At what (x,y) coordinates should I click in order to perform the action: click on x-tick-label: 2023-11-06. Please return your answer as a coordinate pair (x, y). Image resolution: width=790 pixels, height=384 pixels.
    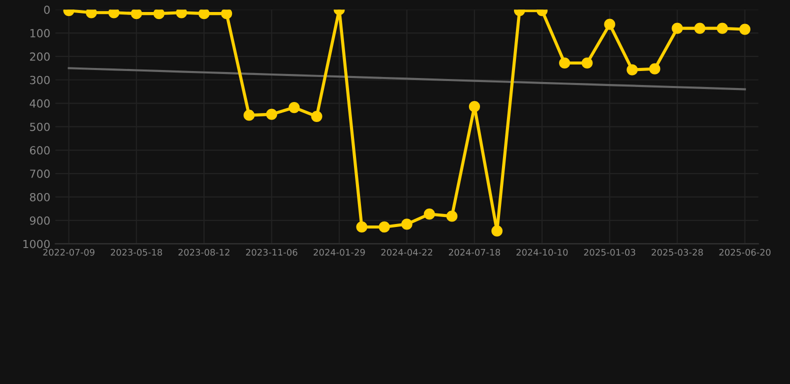
    Looking at the image, I should click on (272, 252).